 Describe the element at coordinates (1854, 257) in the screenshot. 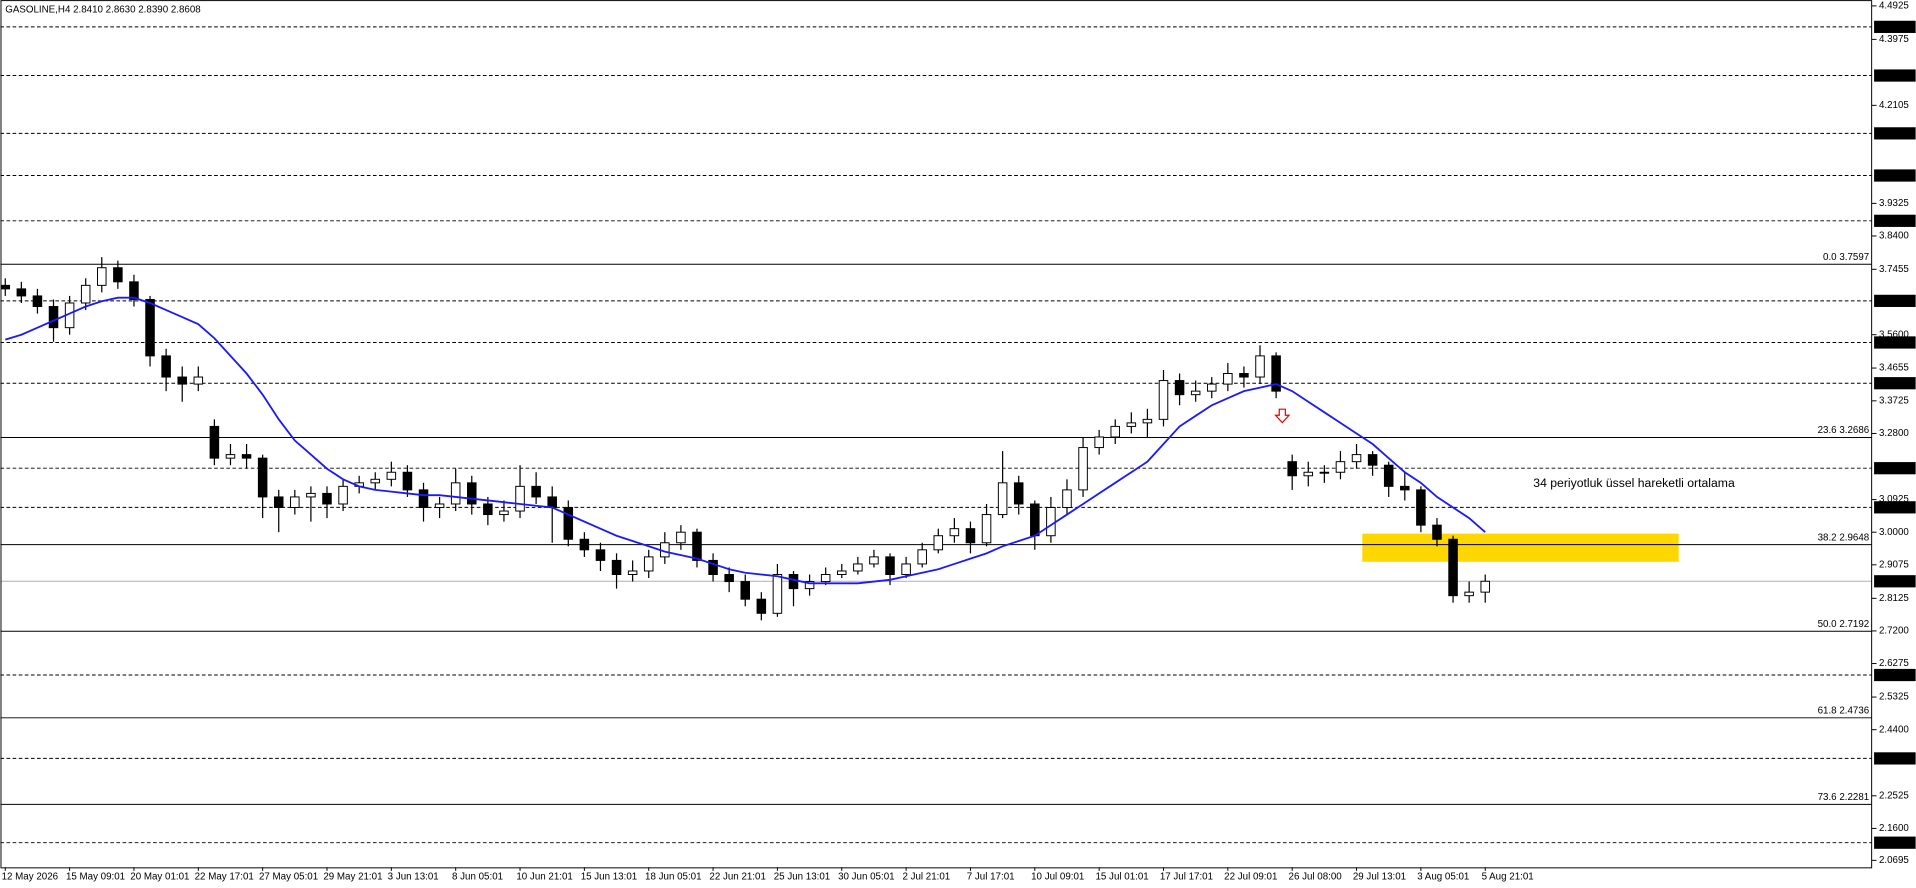

I see `fib-price: 3.7597` at that location.